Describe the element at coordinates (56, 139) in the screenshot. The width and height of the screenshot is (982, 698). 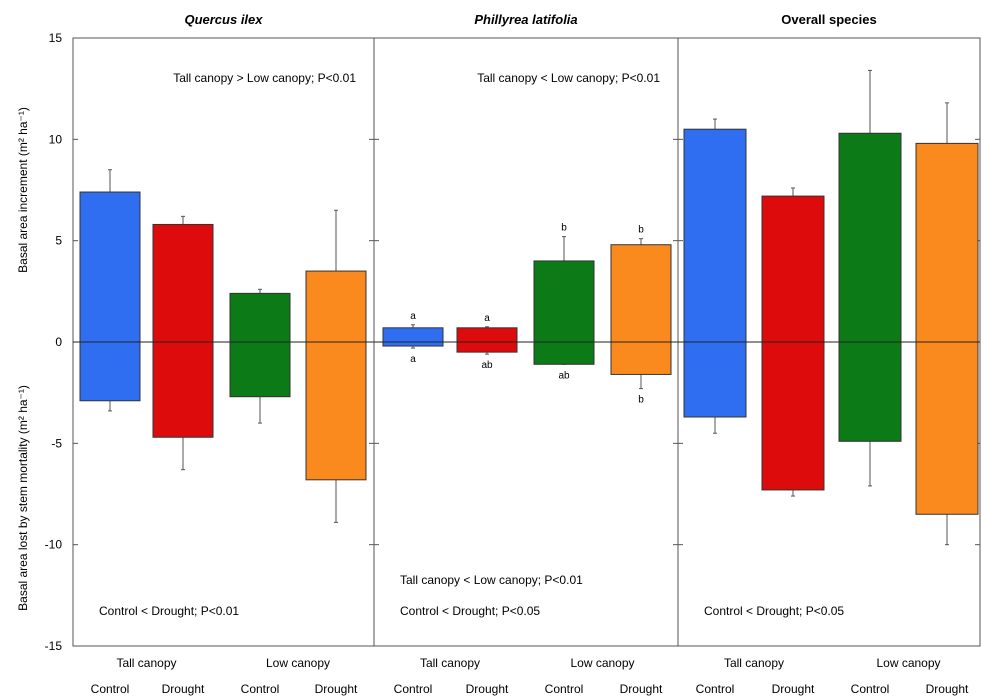
I see `y-tick-label: 10` at that location.